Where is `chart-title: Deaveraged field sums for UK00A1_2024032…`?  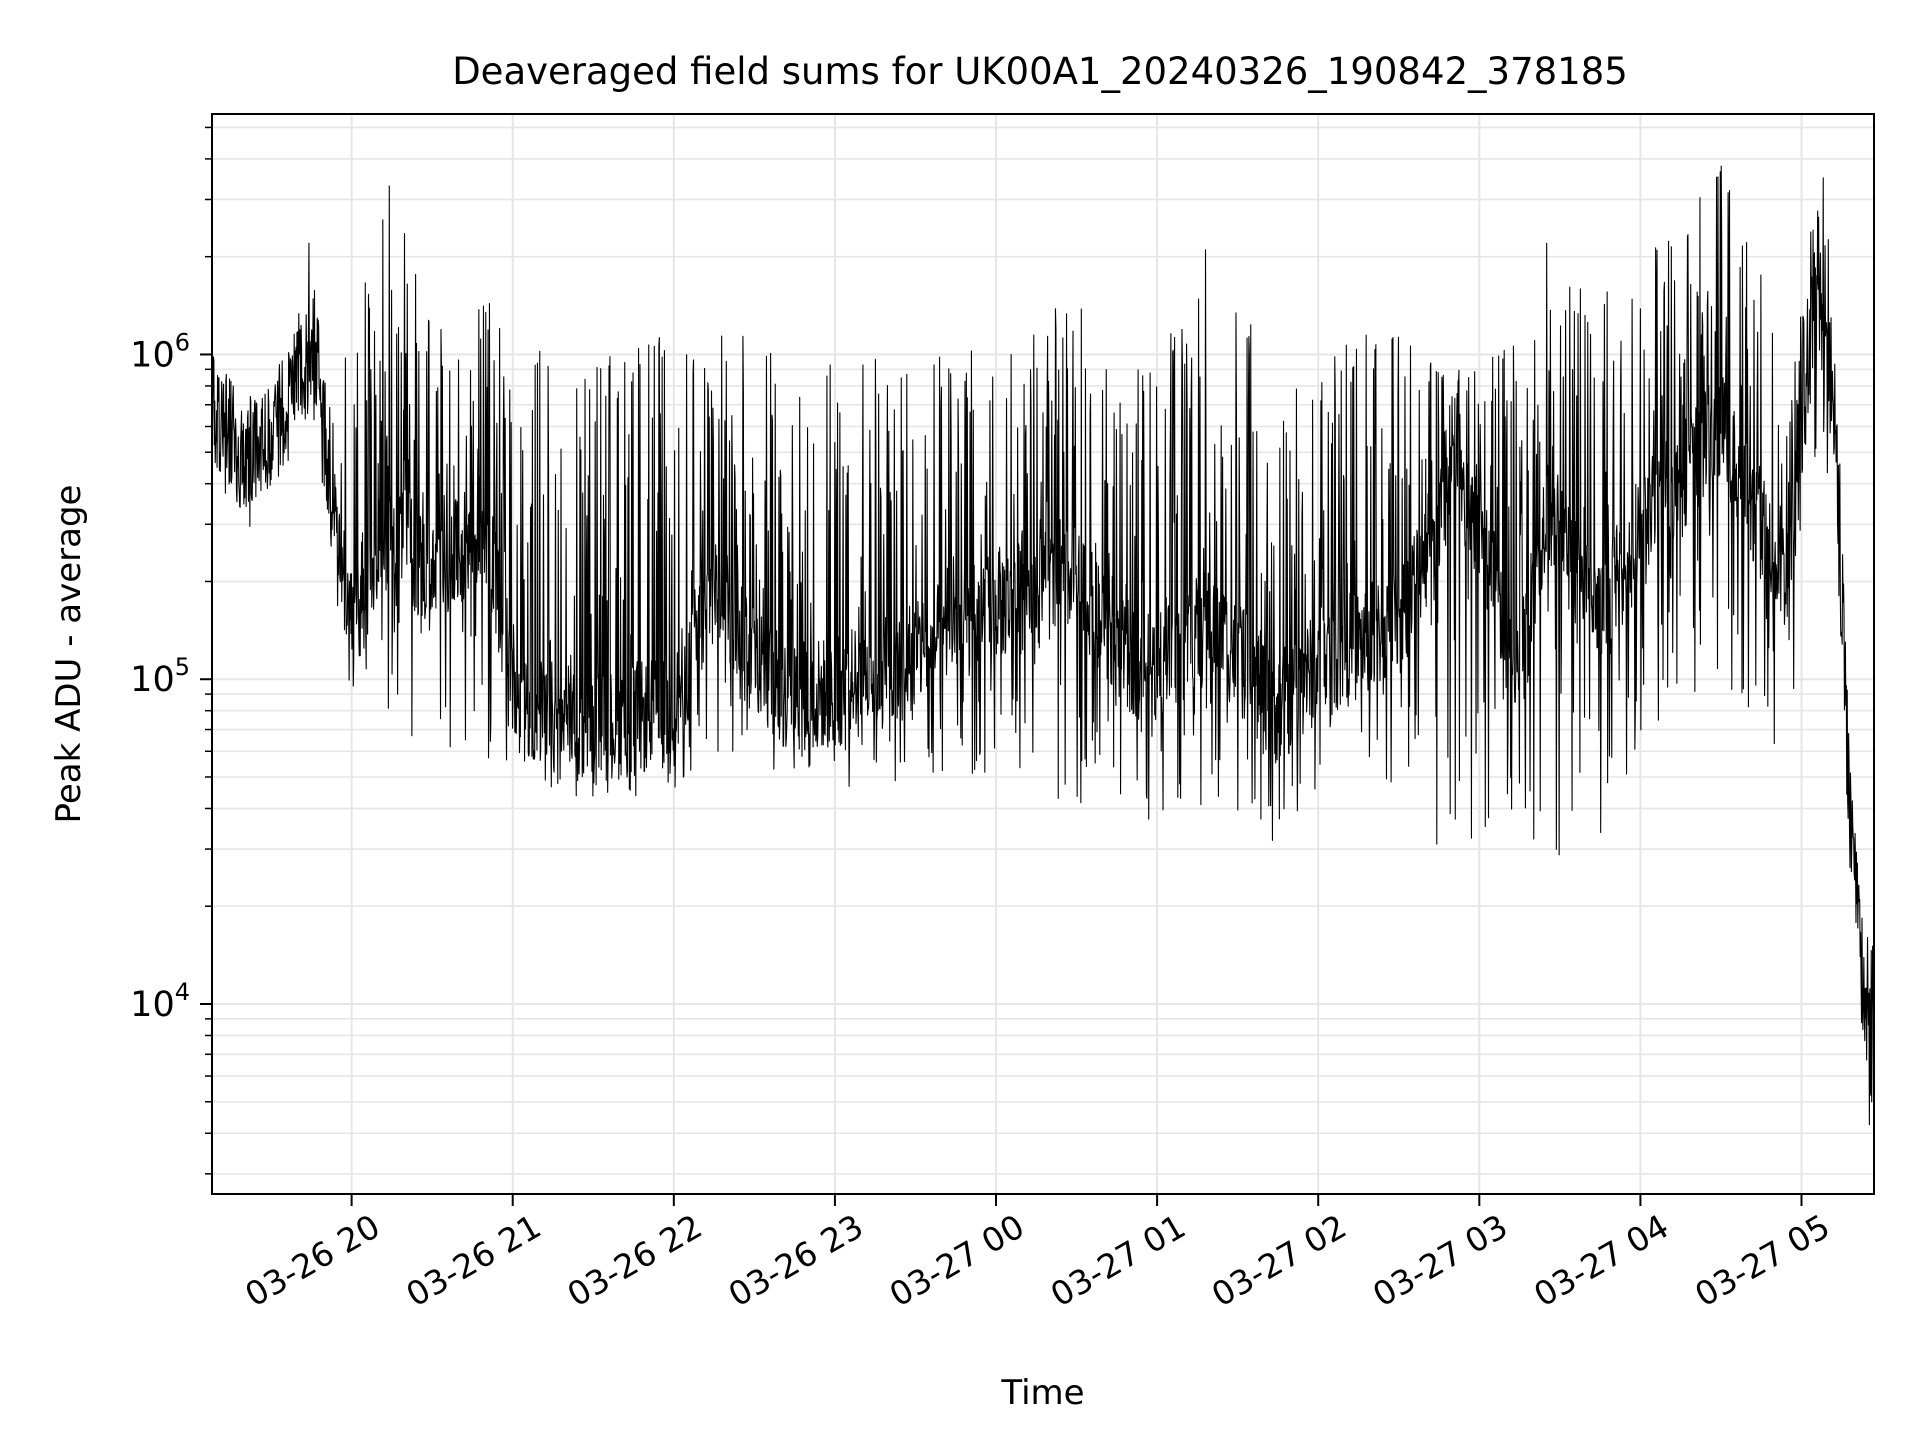 chart-title: Deaveraged field sums for UK00A1_2024032… is located at coordinates (1040, 71).